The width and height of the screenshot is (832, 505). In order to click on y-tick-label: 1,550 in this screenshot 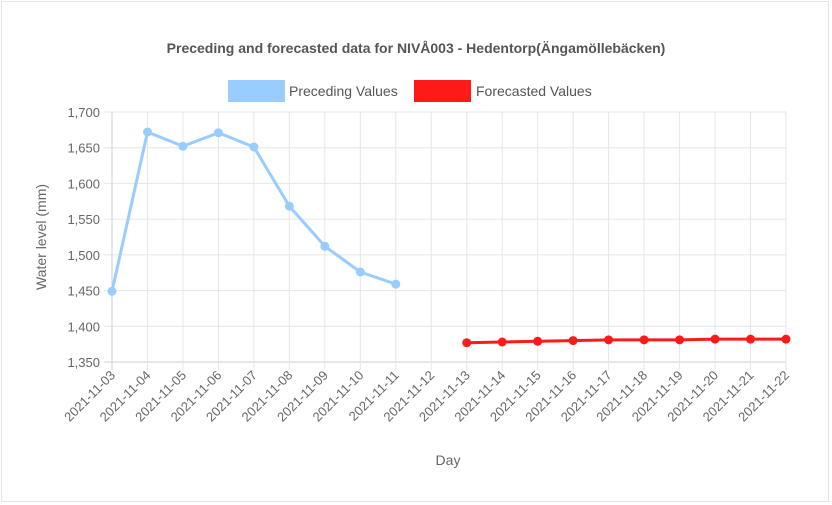, I will do `click(83, 219)`.